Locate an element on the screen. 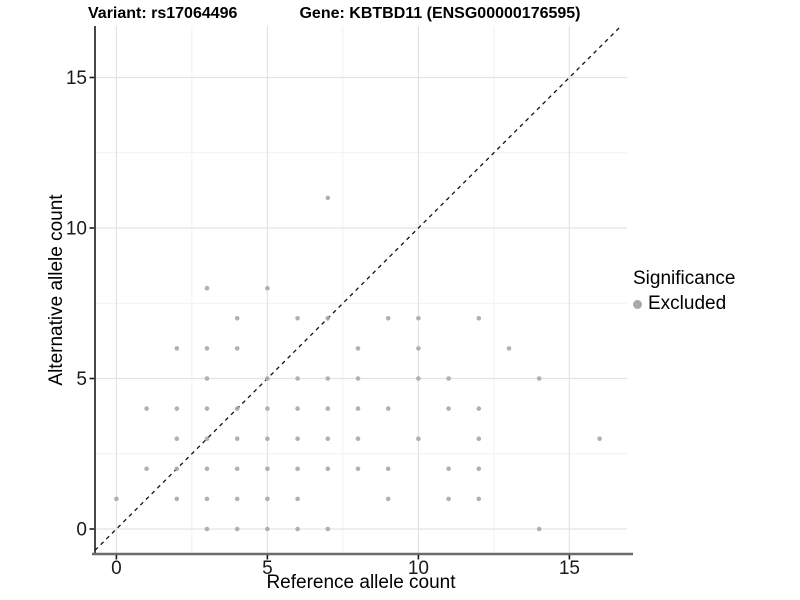 The width and height of the screenshot is (800, 600). y-tick-label: 10 is located at coordinates (76, 229).